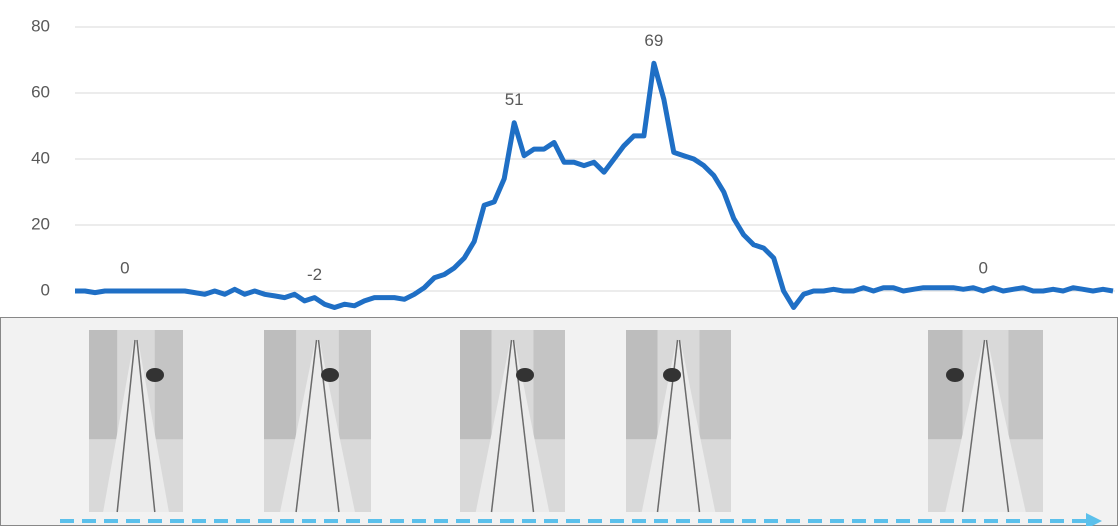 Image resolution: width=1119 pixels, height=526 pixels. What do you see at coordinates (40, 91) in the screenshot?
I see `y-tick-label: 60` at bounding box center [40, 91].